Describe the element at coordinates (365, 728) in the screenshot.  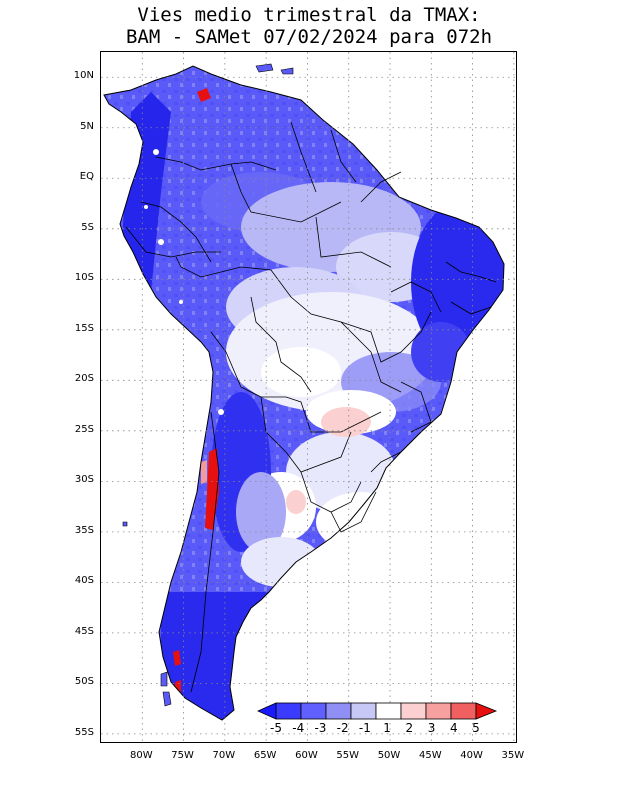
I see `colorbar-label: -1` at that location.